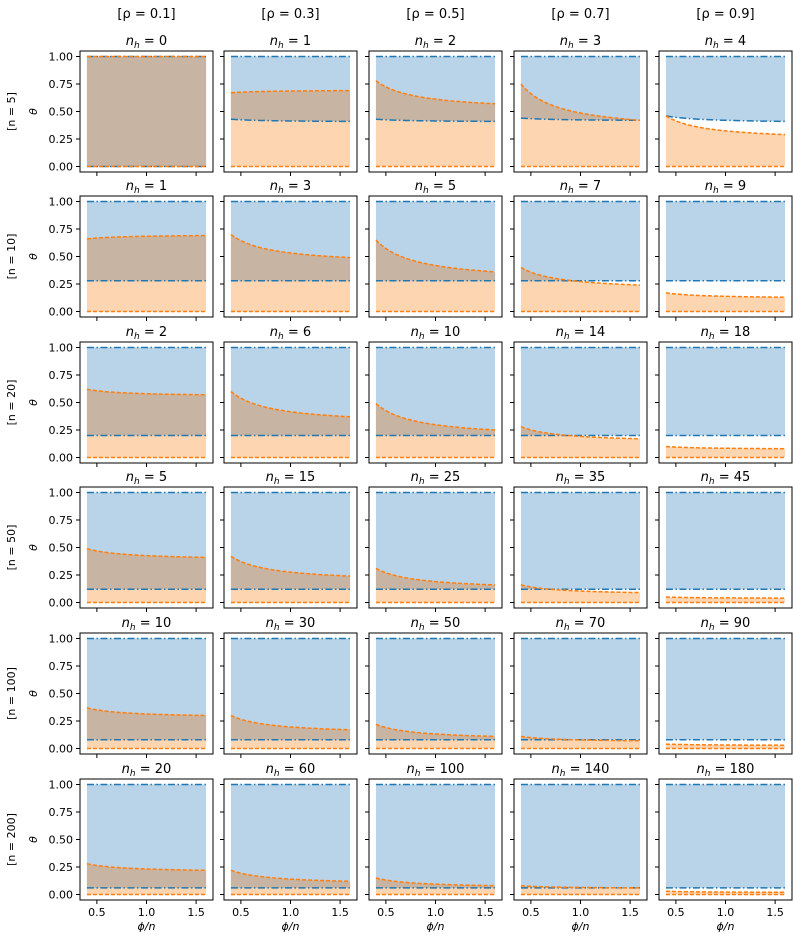  I want to click on y-tick-label: 0.25, so click(61, 139).